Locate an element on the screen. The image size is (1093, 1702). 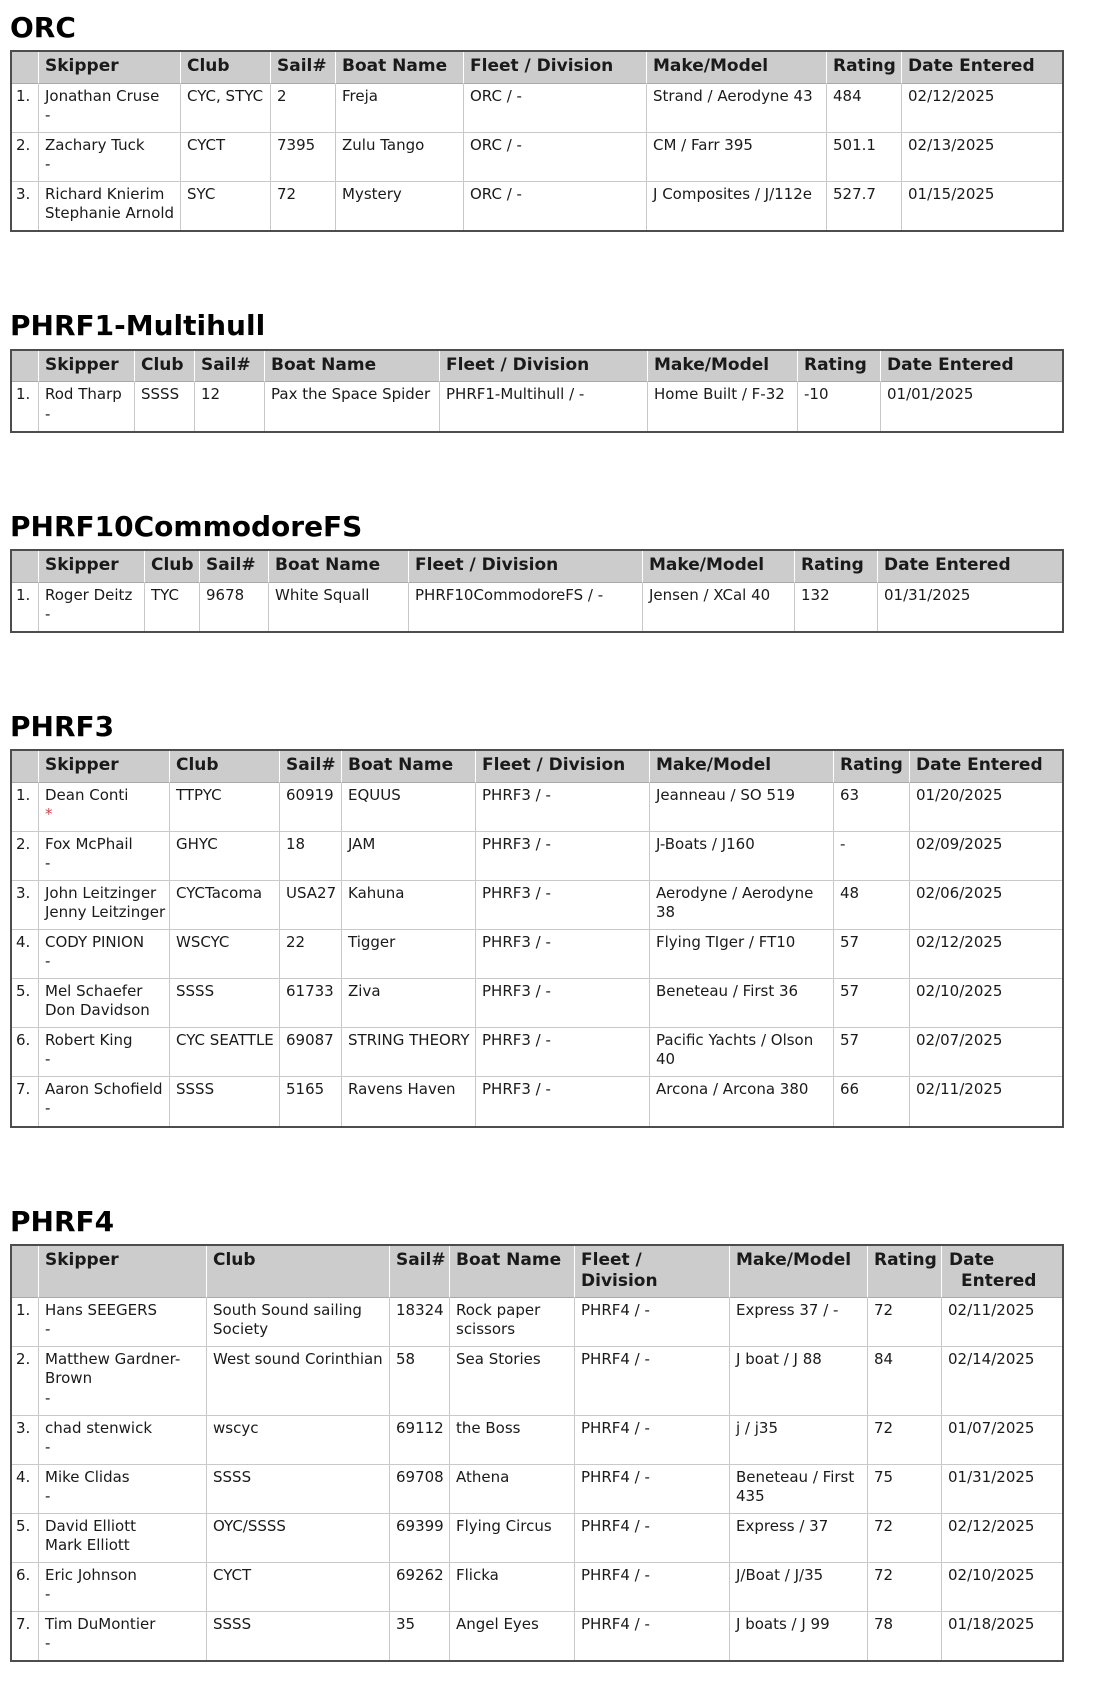
section-title: ORC is located at coordinates (43, 27).